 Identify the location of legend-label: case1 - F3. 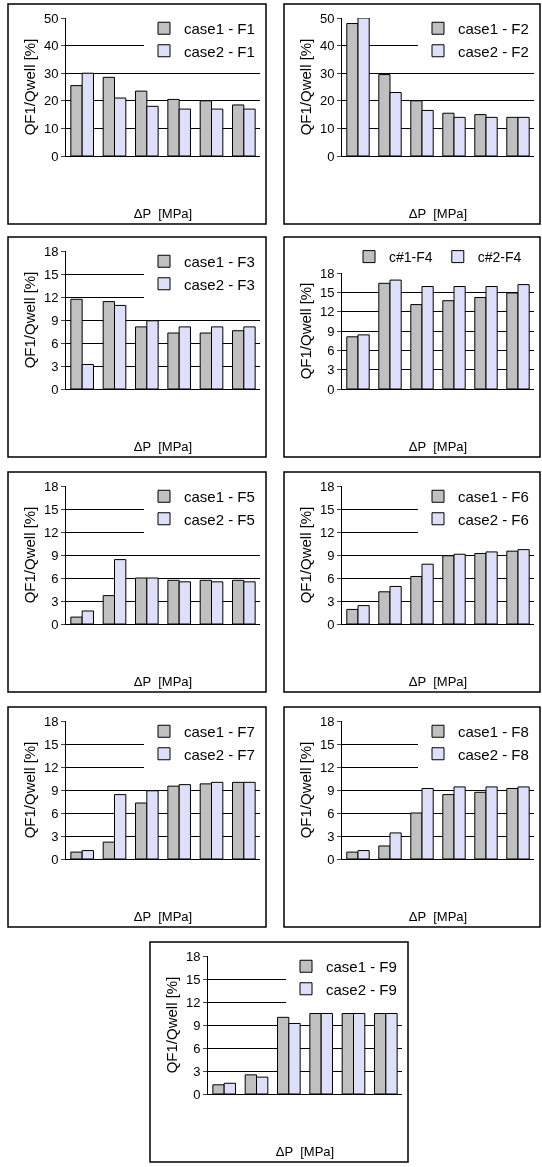
(219, 262).